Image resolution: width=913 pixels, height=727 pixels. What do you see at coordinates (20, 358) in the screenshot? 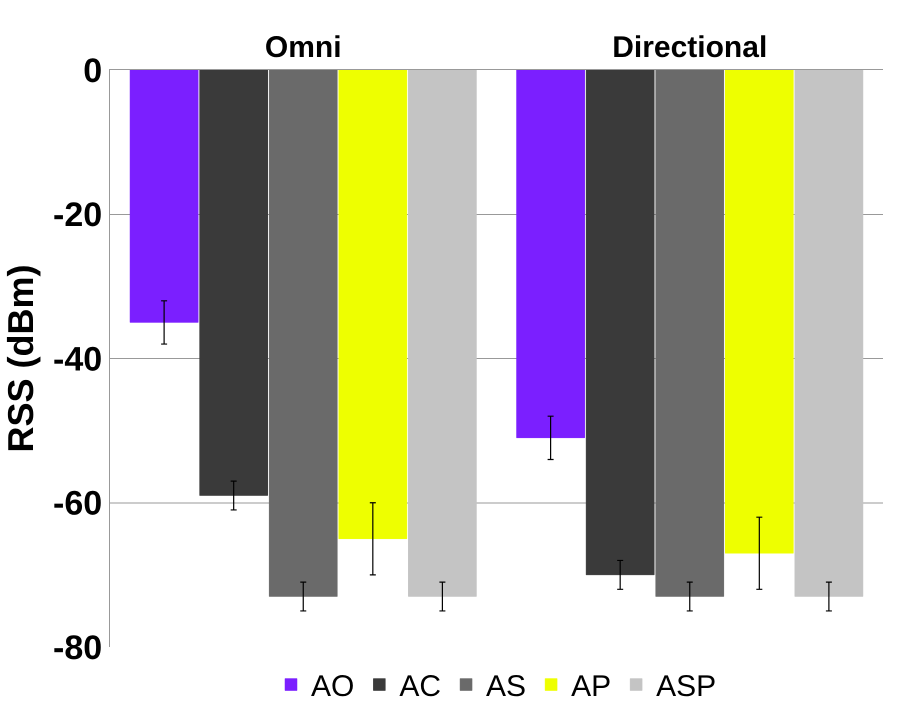
I see `y-axis-title: RSS (dBm)` at bounding box center [20, 358].